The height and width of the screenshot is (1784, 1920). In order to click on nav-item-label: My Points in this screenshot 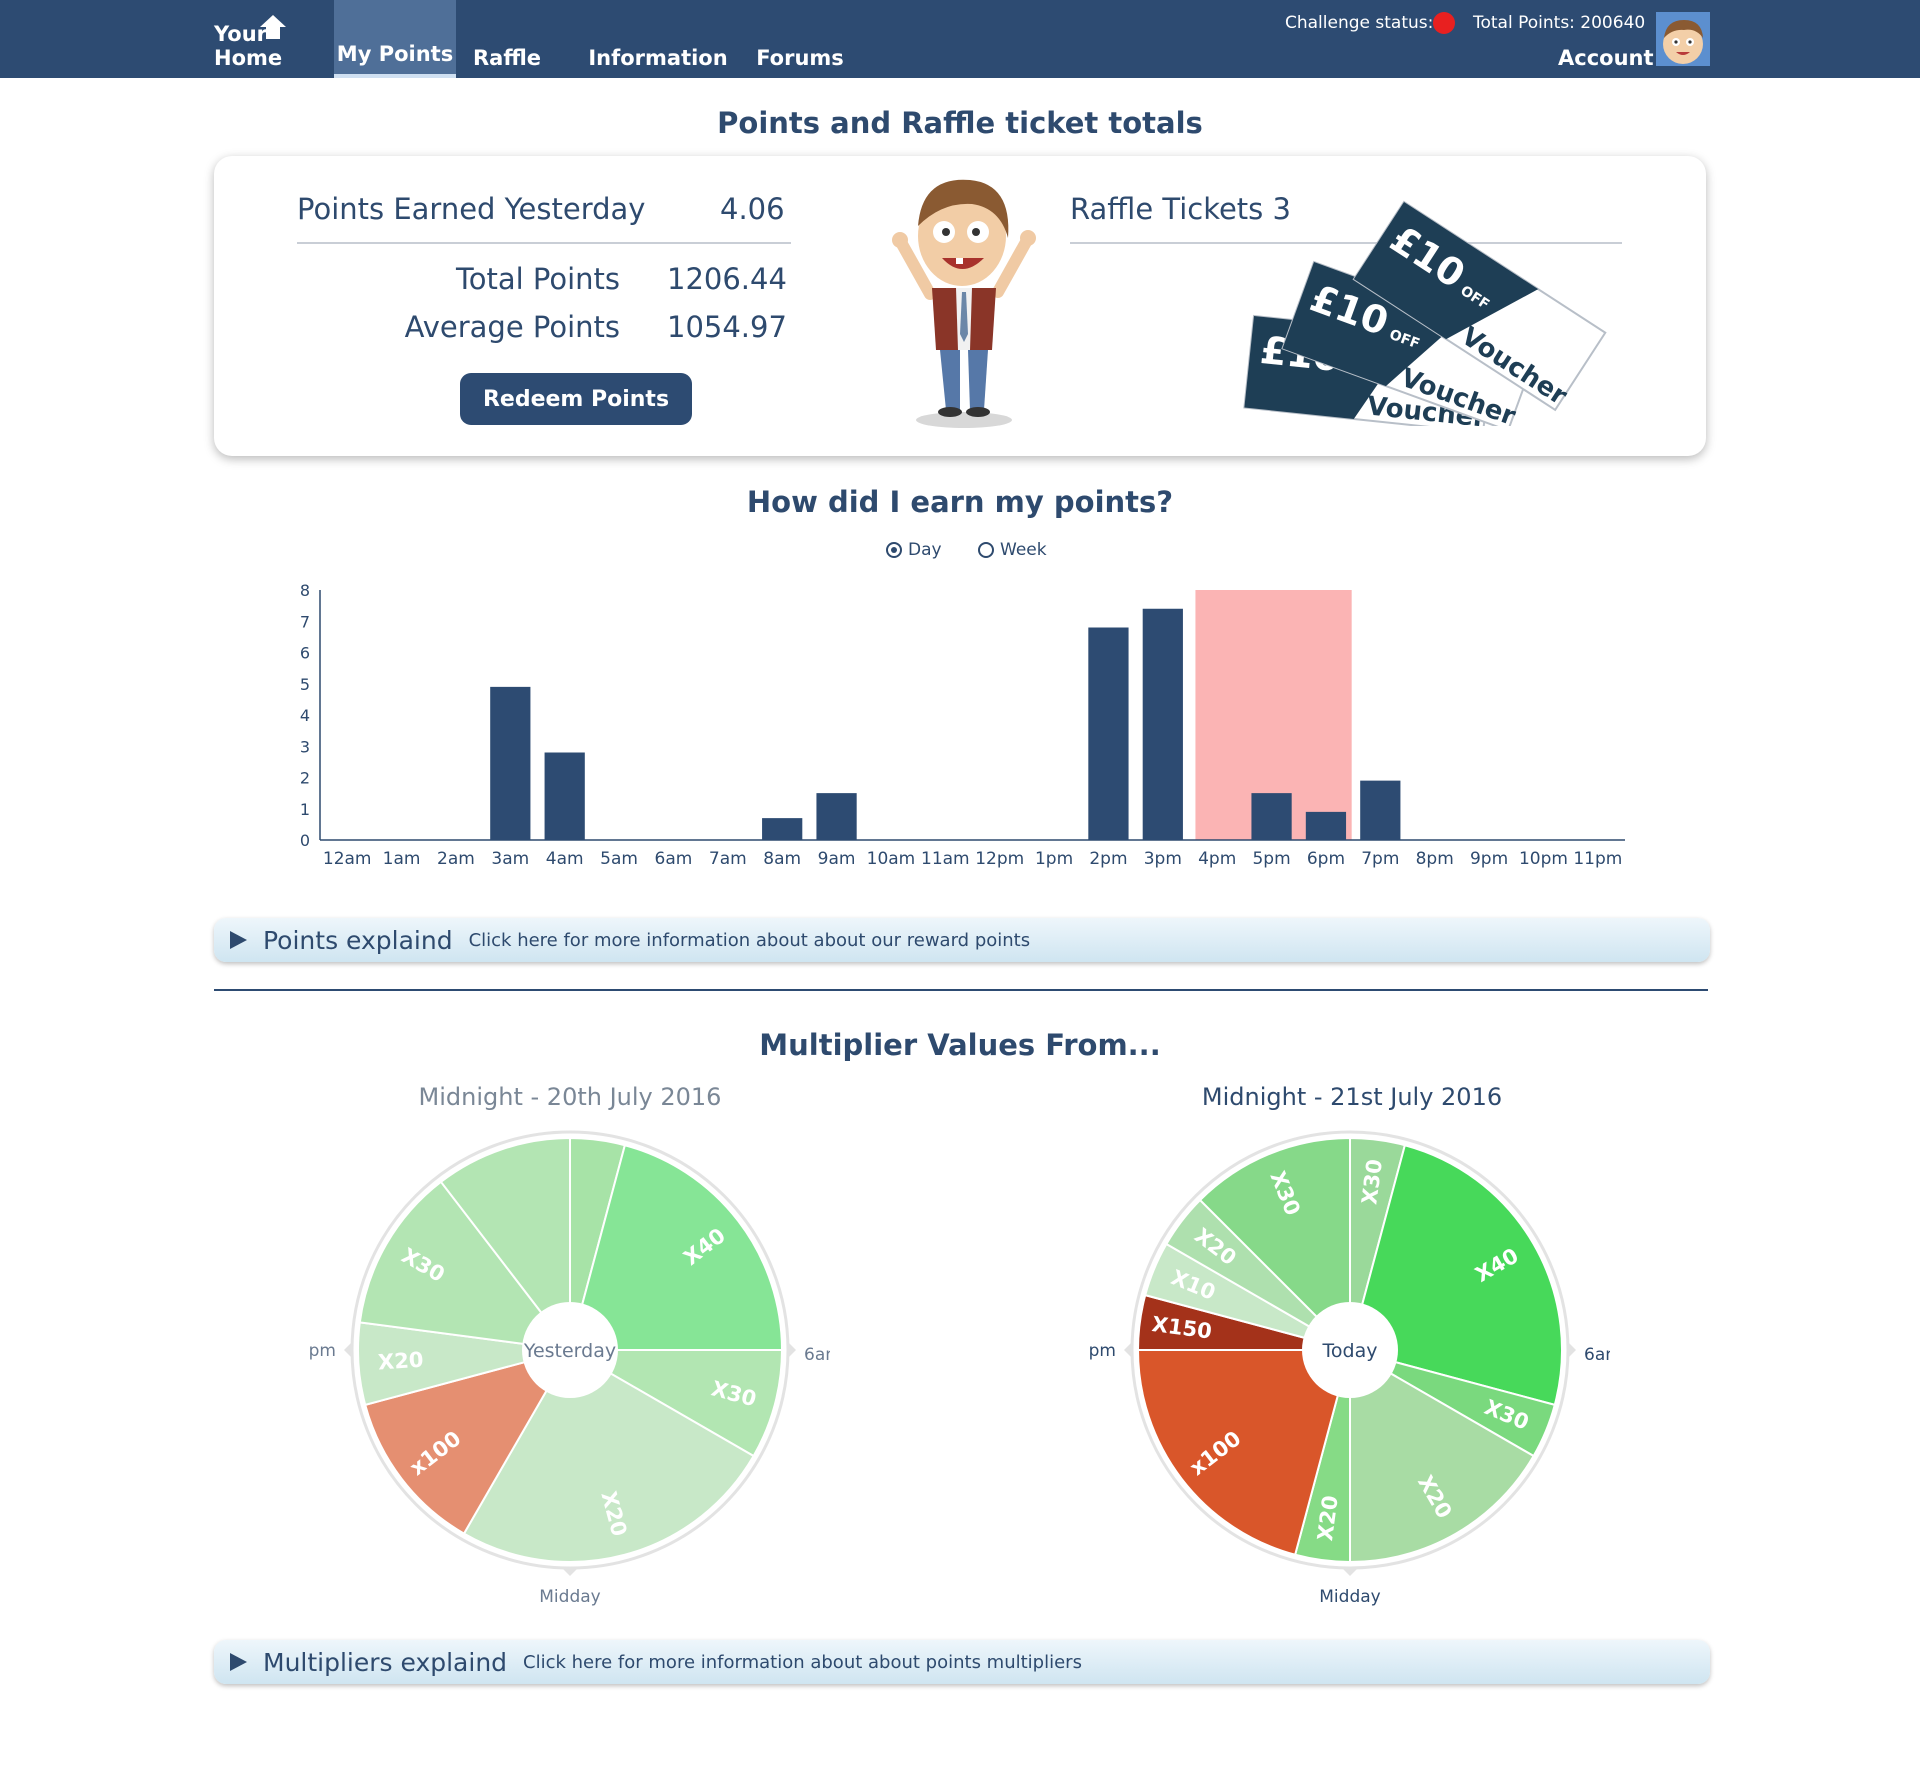, I will do `click(395, 54)`.